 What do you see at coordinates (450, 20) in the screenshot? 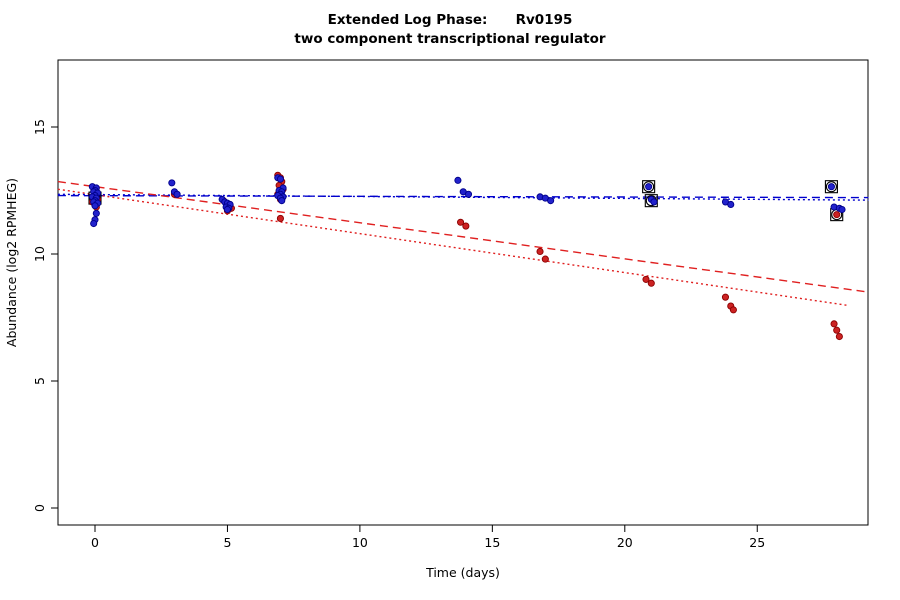
I see `chart-title: Extended Log Phase: Rv0195` at bounding box center [450, 20].